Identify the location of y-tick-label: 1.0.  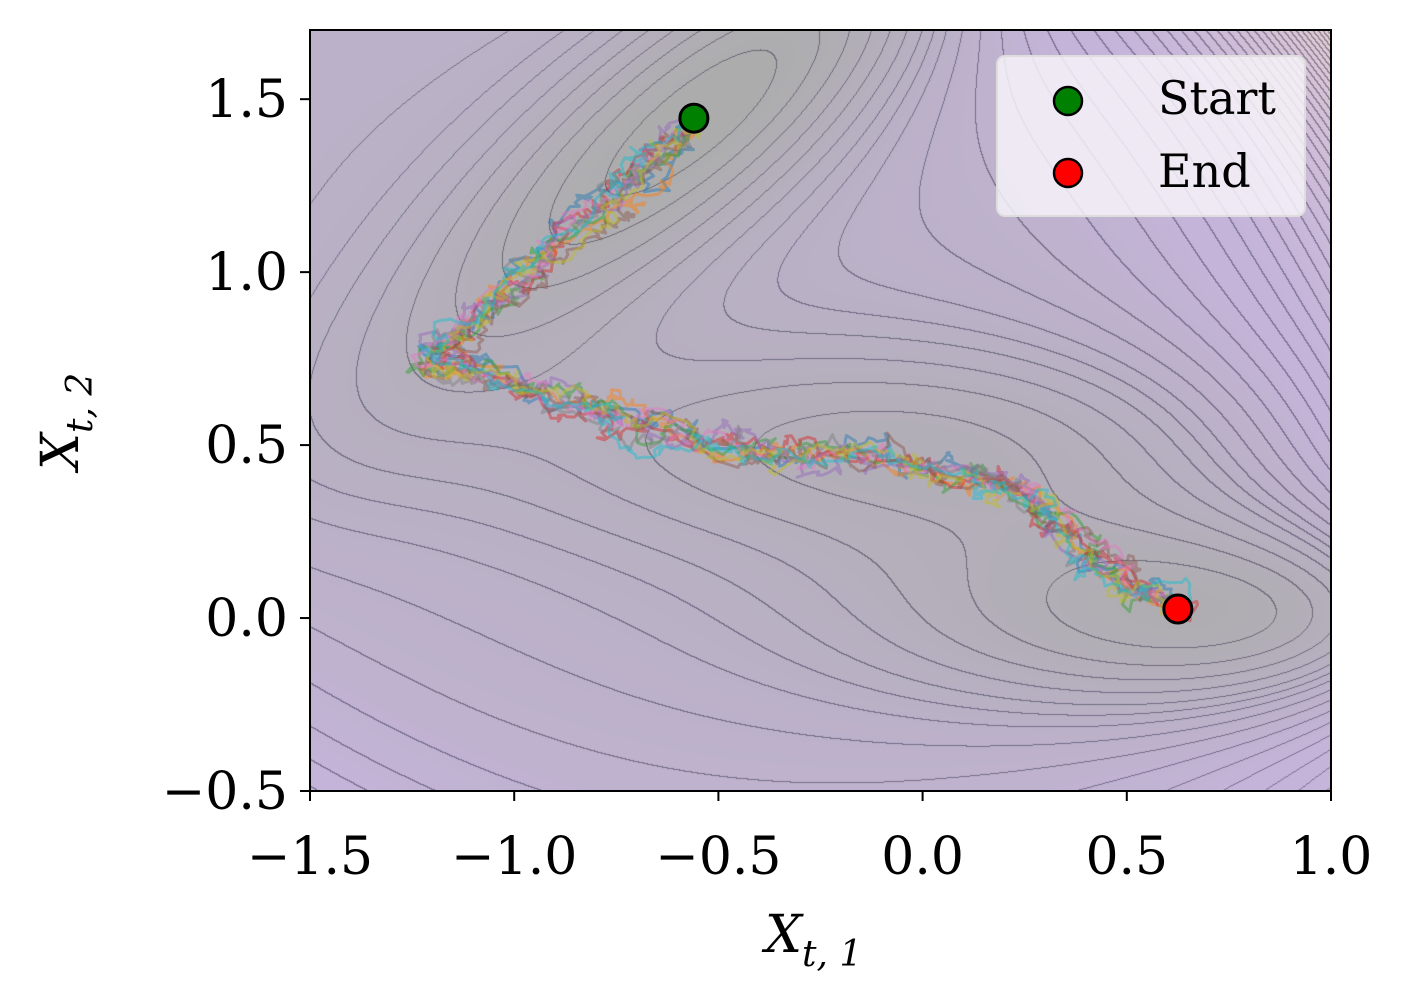
(246, 273).